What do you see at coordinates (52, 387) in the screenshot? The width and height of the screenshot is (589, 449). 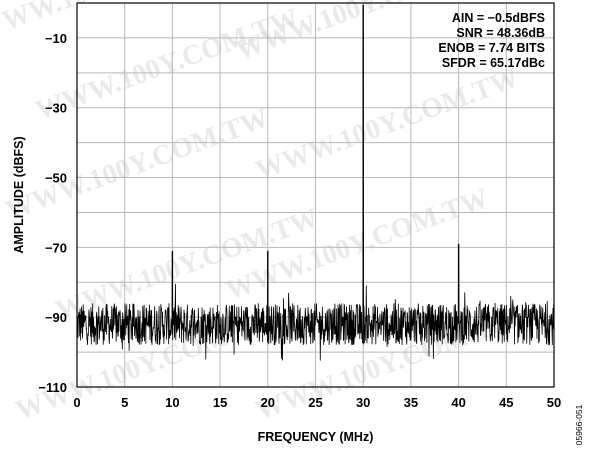 I see `y-tick-label: −110` at bounding box center [52, 387].